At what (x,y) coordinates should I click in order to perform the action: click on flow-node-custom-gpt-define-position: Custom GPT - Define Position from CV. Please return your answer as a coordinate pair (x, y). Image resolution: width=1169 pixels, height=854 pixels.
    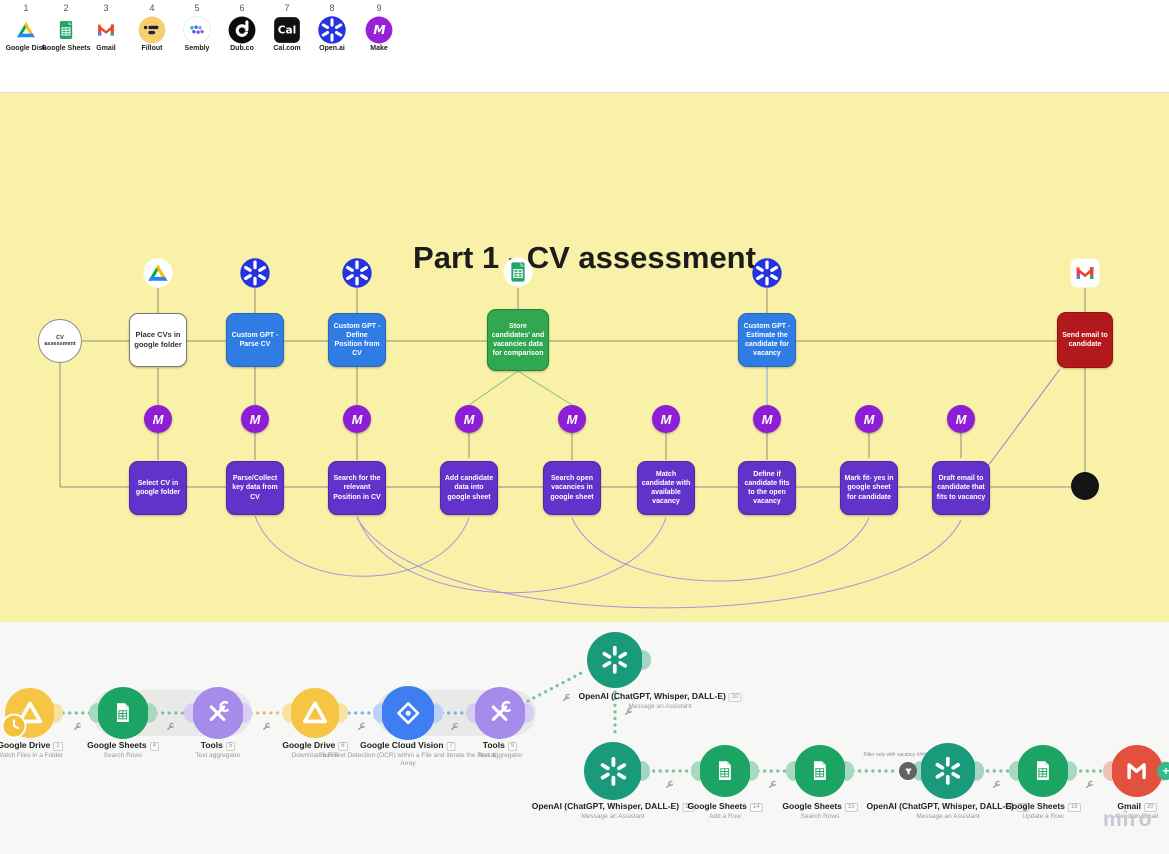
    Looking at the image, I should click on (357, 340).